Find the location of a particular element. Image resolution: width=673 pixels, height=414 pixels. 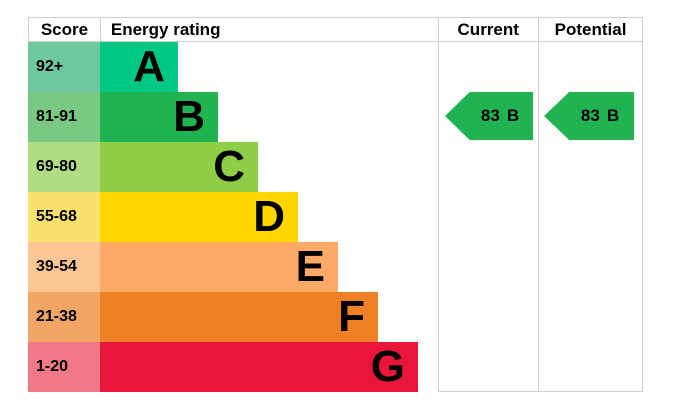

band-row-f: 21-38 F is located at coordinates (223, 317).